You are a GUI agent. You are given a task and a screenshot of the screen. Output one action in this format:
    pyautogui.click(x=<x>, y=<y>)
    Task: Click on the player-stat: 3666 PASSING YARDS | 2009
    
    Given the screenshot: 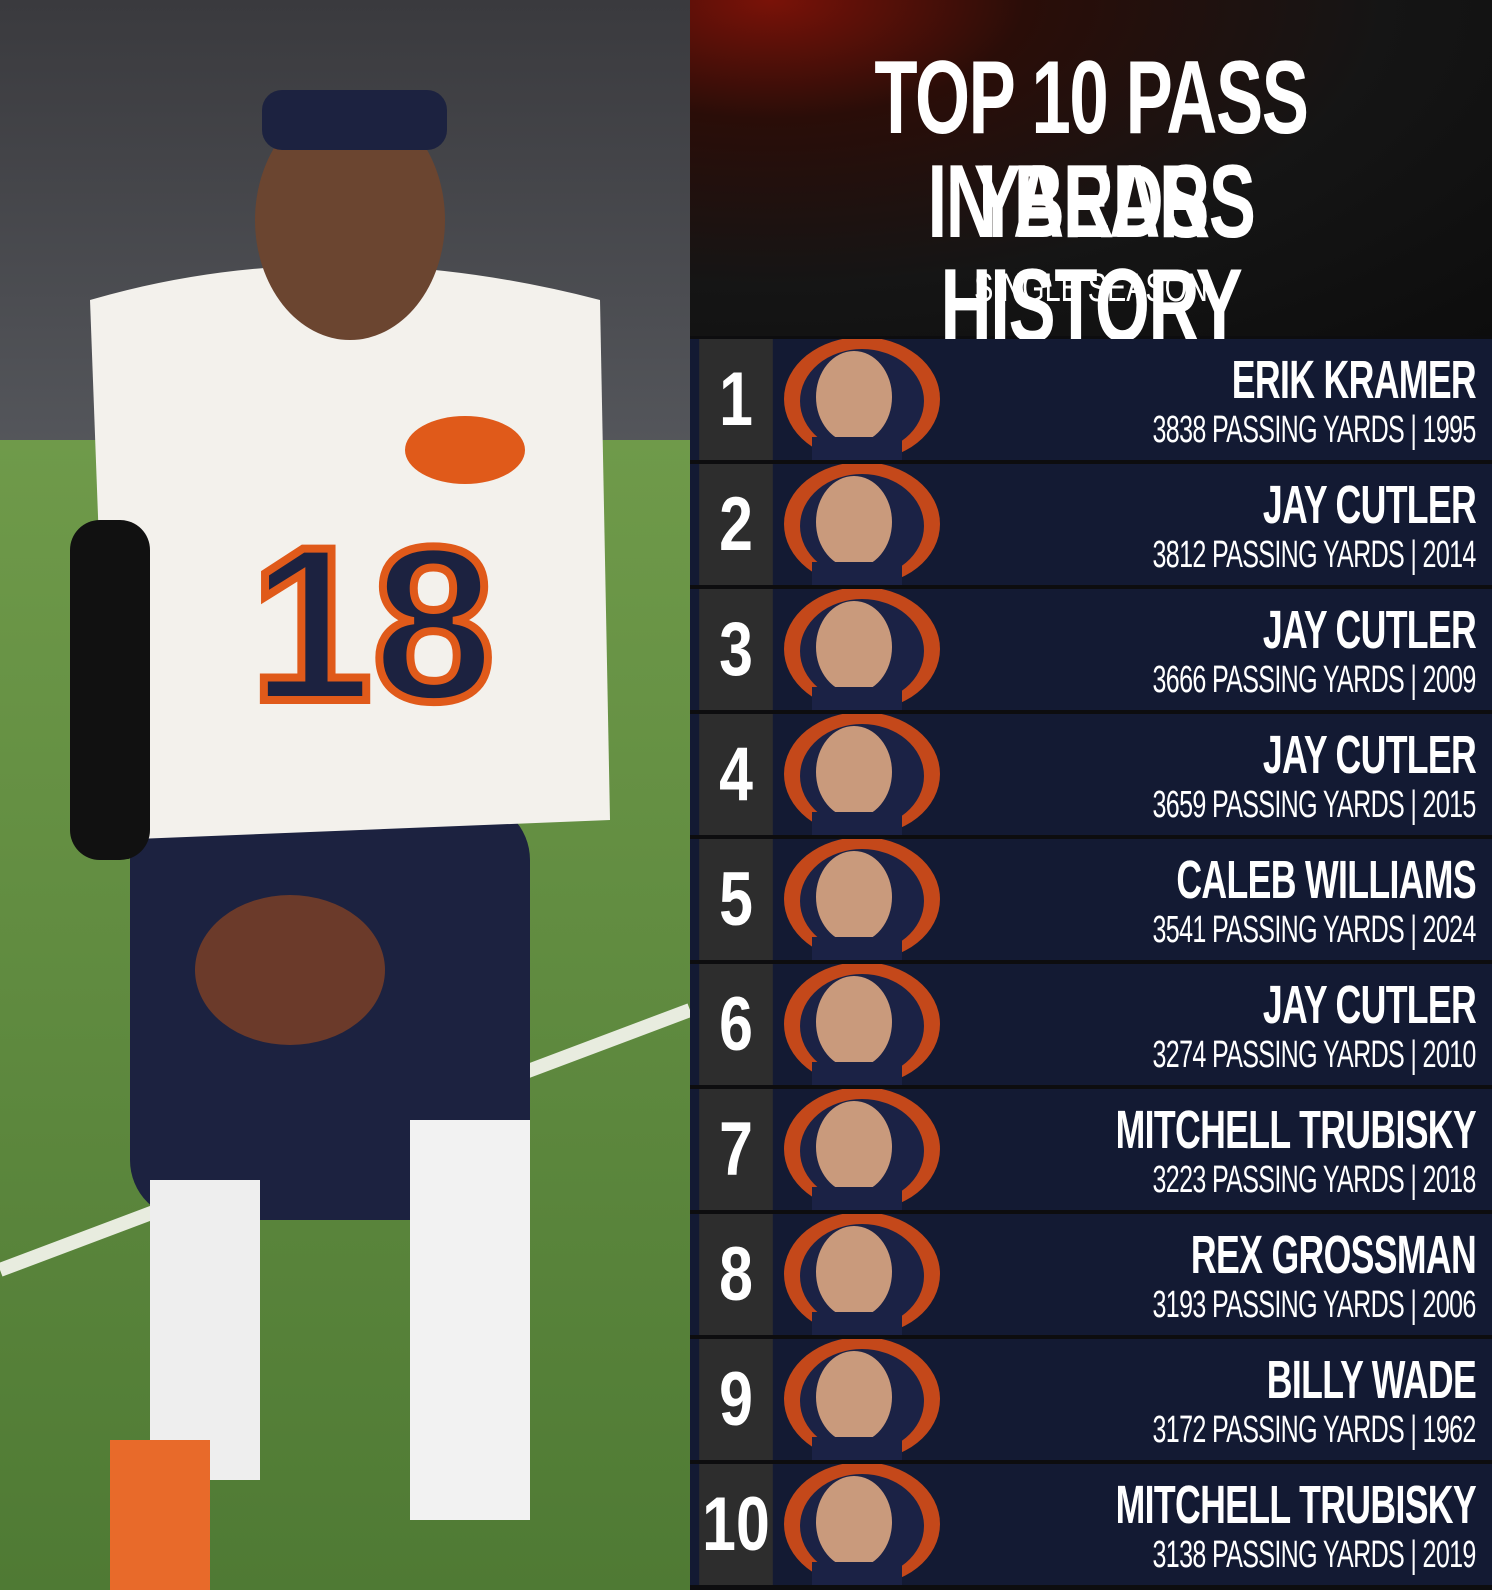 What is the action you would take?
    pyautogui.click(x=1314, y=680)
    